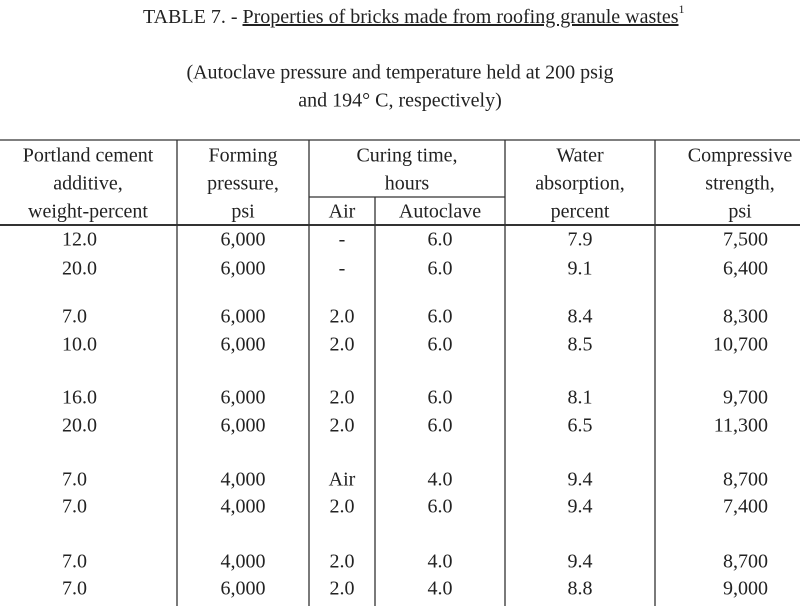  Describe the element at coordinates (745, 317) in the screenshot. I see `table-cell: 8,300` at that location.